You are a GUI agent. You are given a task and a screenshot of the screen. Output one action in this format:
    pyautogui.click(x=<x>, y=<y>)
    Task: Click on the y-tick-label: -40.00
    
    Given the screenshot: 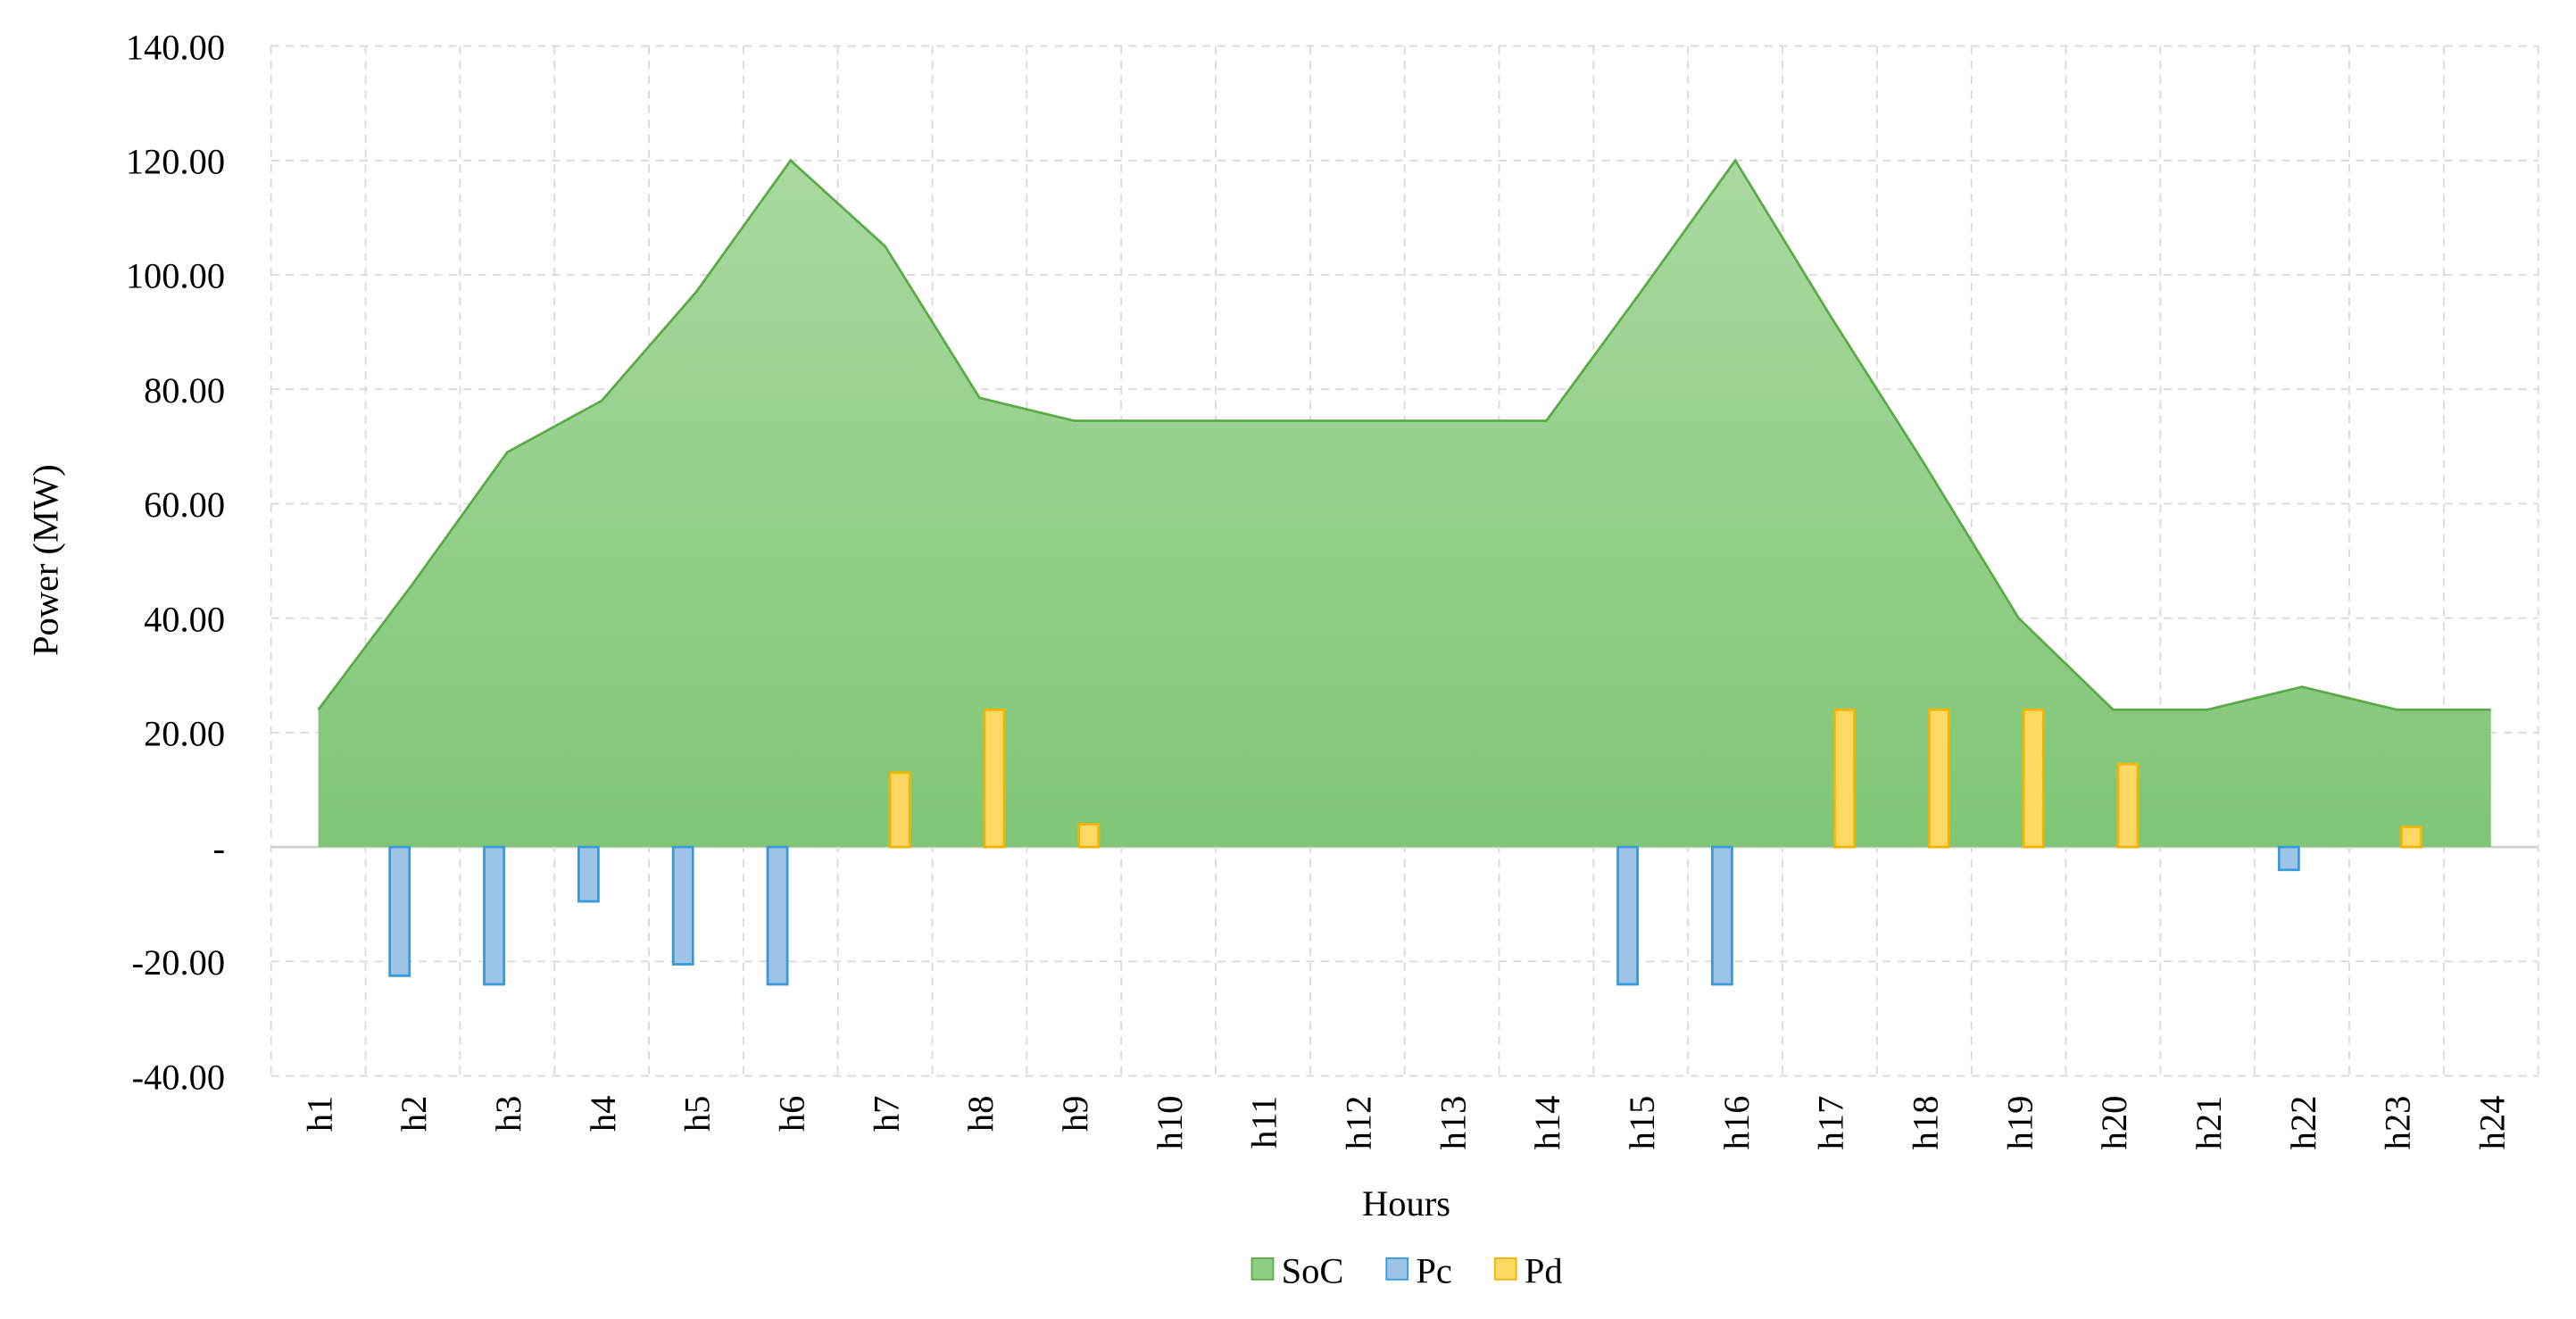 What is the action you would take?
    pyautogui.click(x=179, y=1077)
    